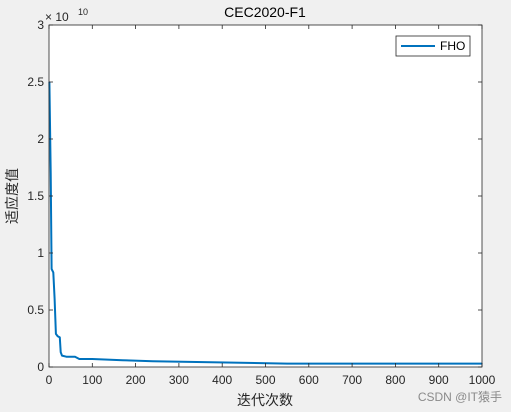  What do you see at coordinates (136, 380) in the screenshot?
I see `x-tick-label: 200` at bounding box center [136, 380].